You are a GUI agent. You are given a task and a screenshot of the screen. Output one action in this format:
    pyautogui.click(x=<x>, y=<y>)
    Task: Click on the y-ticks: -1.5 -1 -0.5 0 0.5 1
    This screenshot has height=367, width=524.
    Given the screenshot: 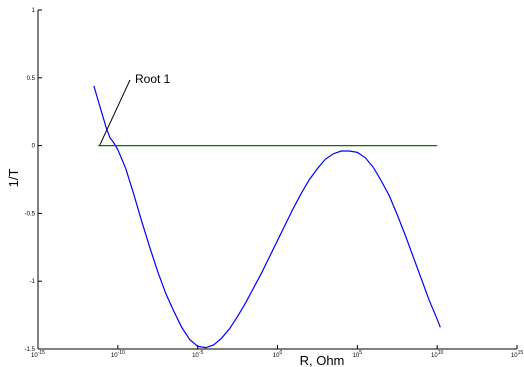 What is the action you would take?
    pyautogui.click(x=33, y=180)
    